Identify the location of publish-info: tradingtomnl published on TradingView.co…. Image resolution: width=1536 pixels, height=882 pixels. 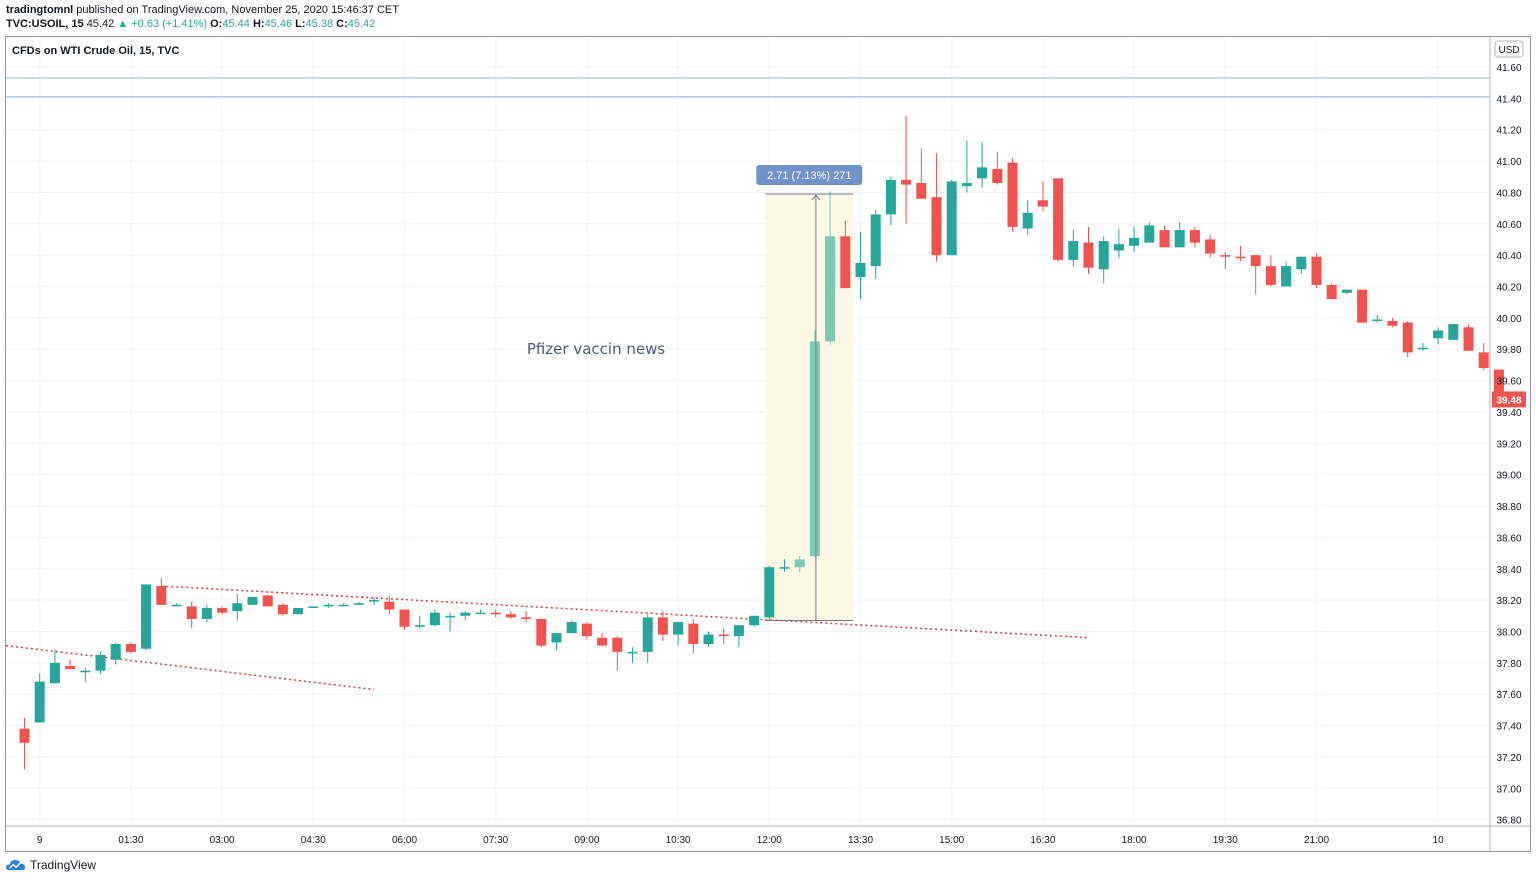
(202, 10).